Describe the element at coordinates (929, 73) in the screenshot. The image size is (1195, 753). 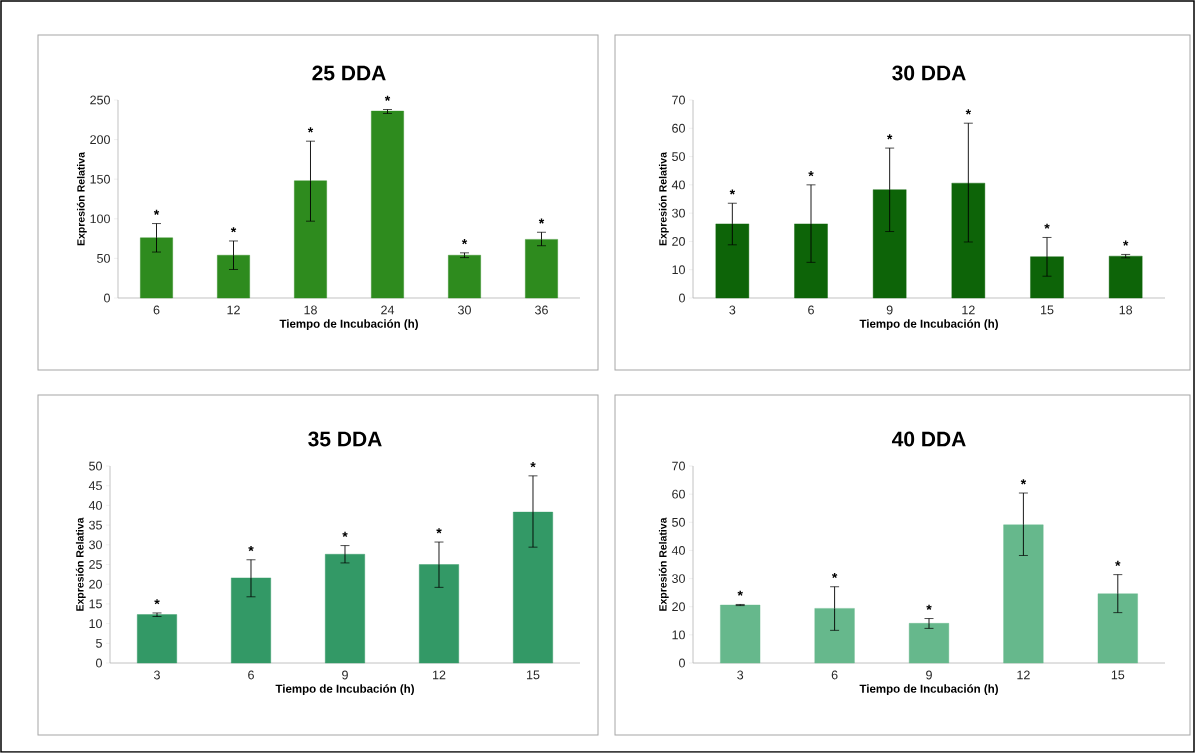
I see `chart-title: 30 DDA` at that location.